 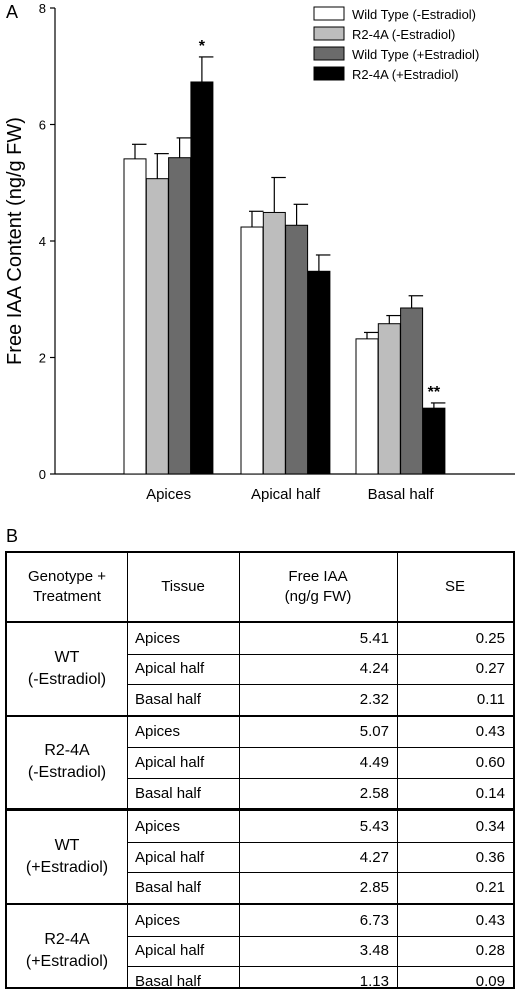 I want to click on se-cell: 0.14, so click(x=490, y=793).